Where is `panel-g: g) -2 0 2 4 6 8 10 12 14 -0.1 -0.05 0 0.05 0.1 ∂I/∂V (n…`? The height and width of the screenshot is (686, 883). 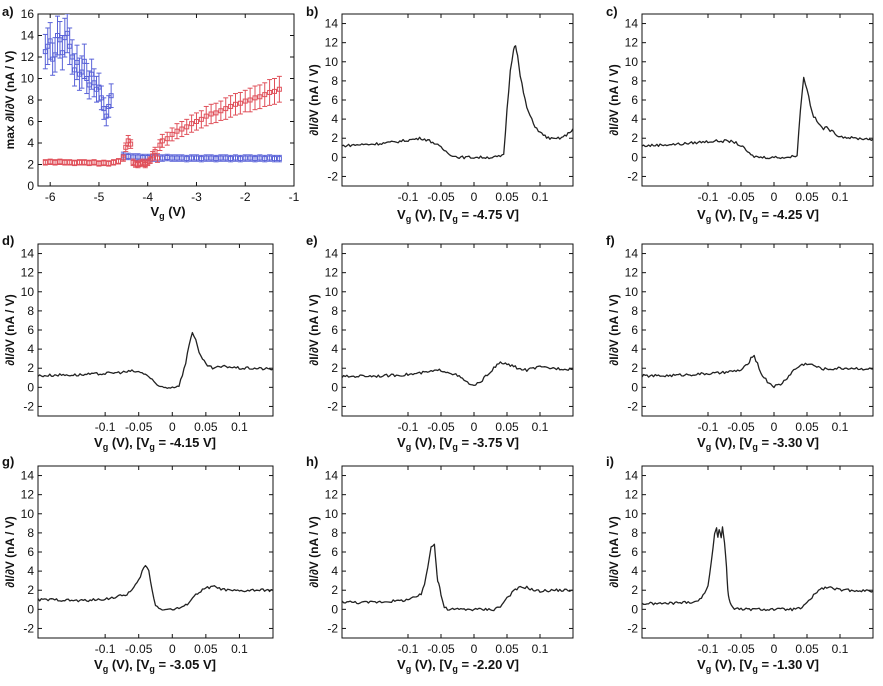 panel-g: g) -2 0 2 4 6 8 10 12 14 -0.1 -0.05 0 0.05 0.1 ∂I/∂V (n… is located at coordinates (138, 564).